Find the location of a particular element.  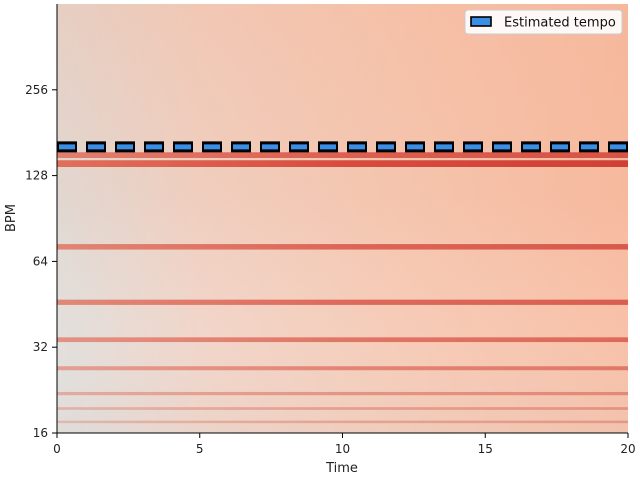

x-axis-label: Time is located at coordinates (341, 468).